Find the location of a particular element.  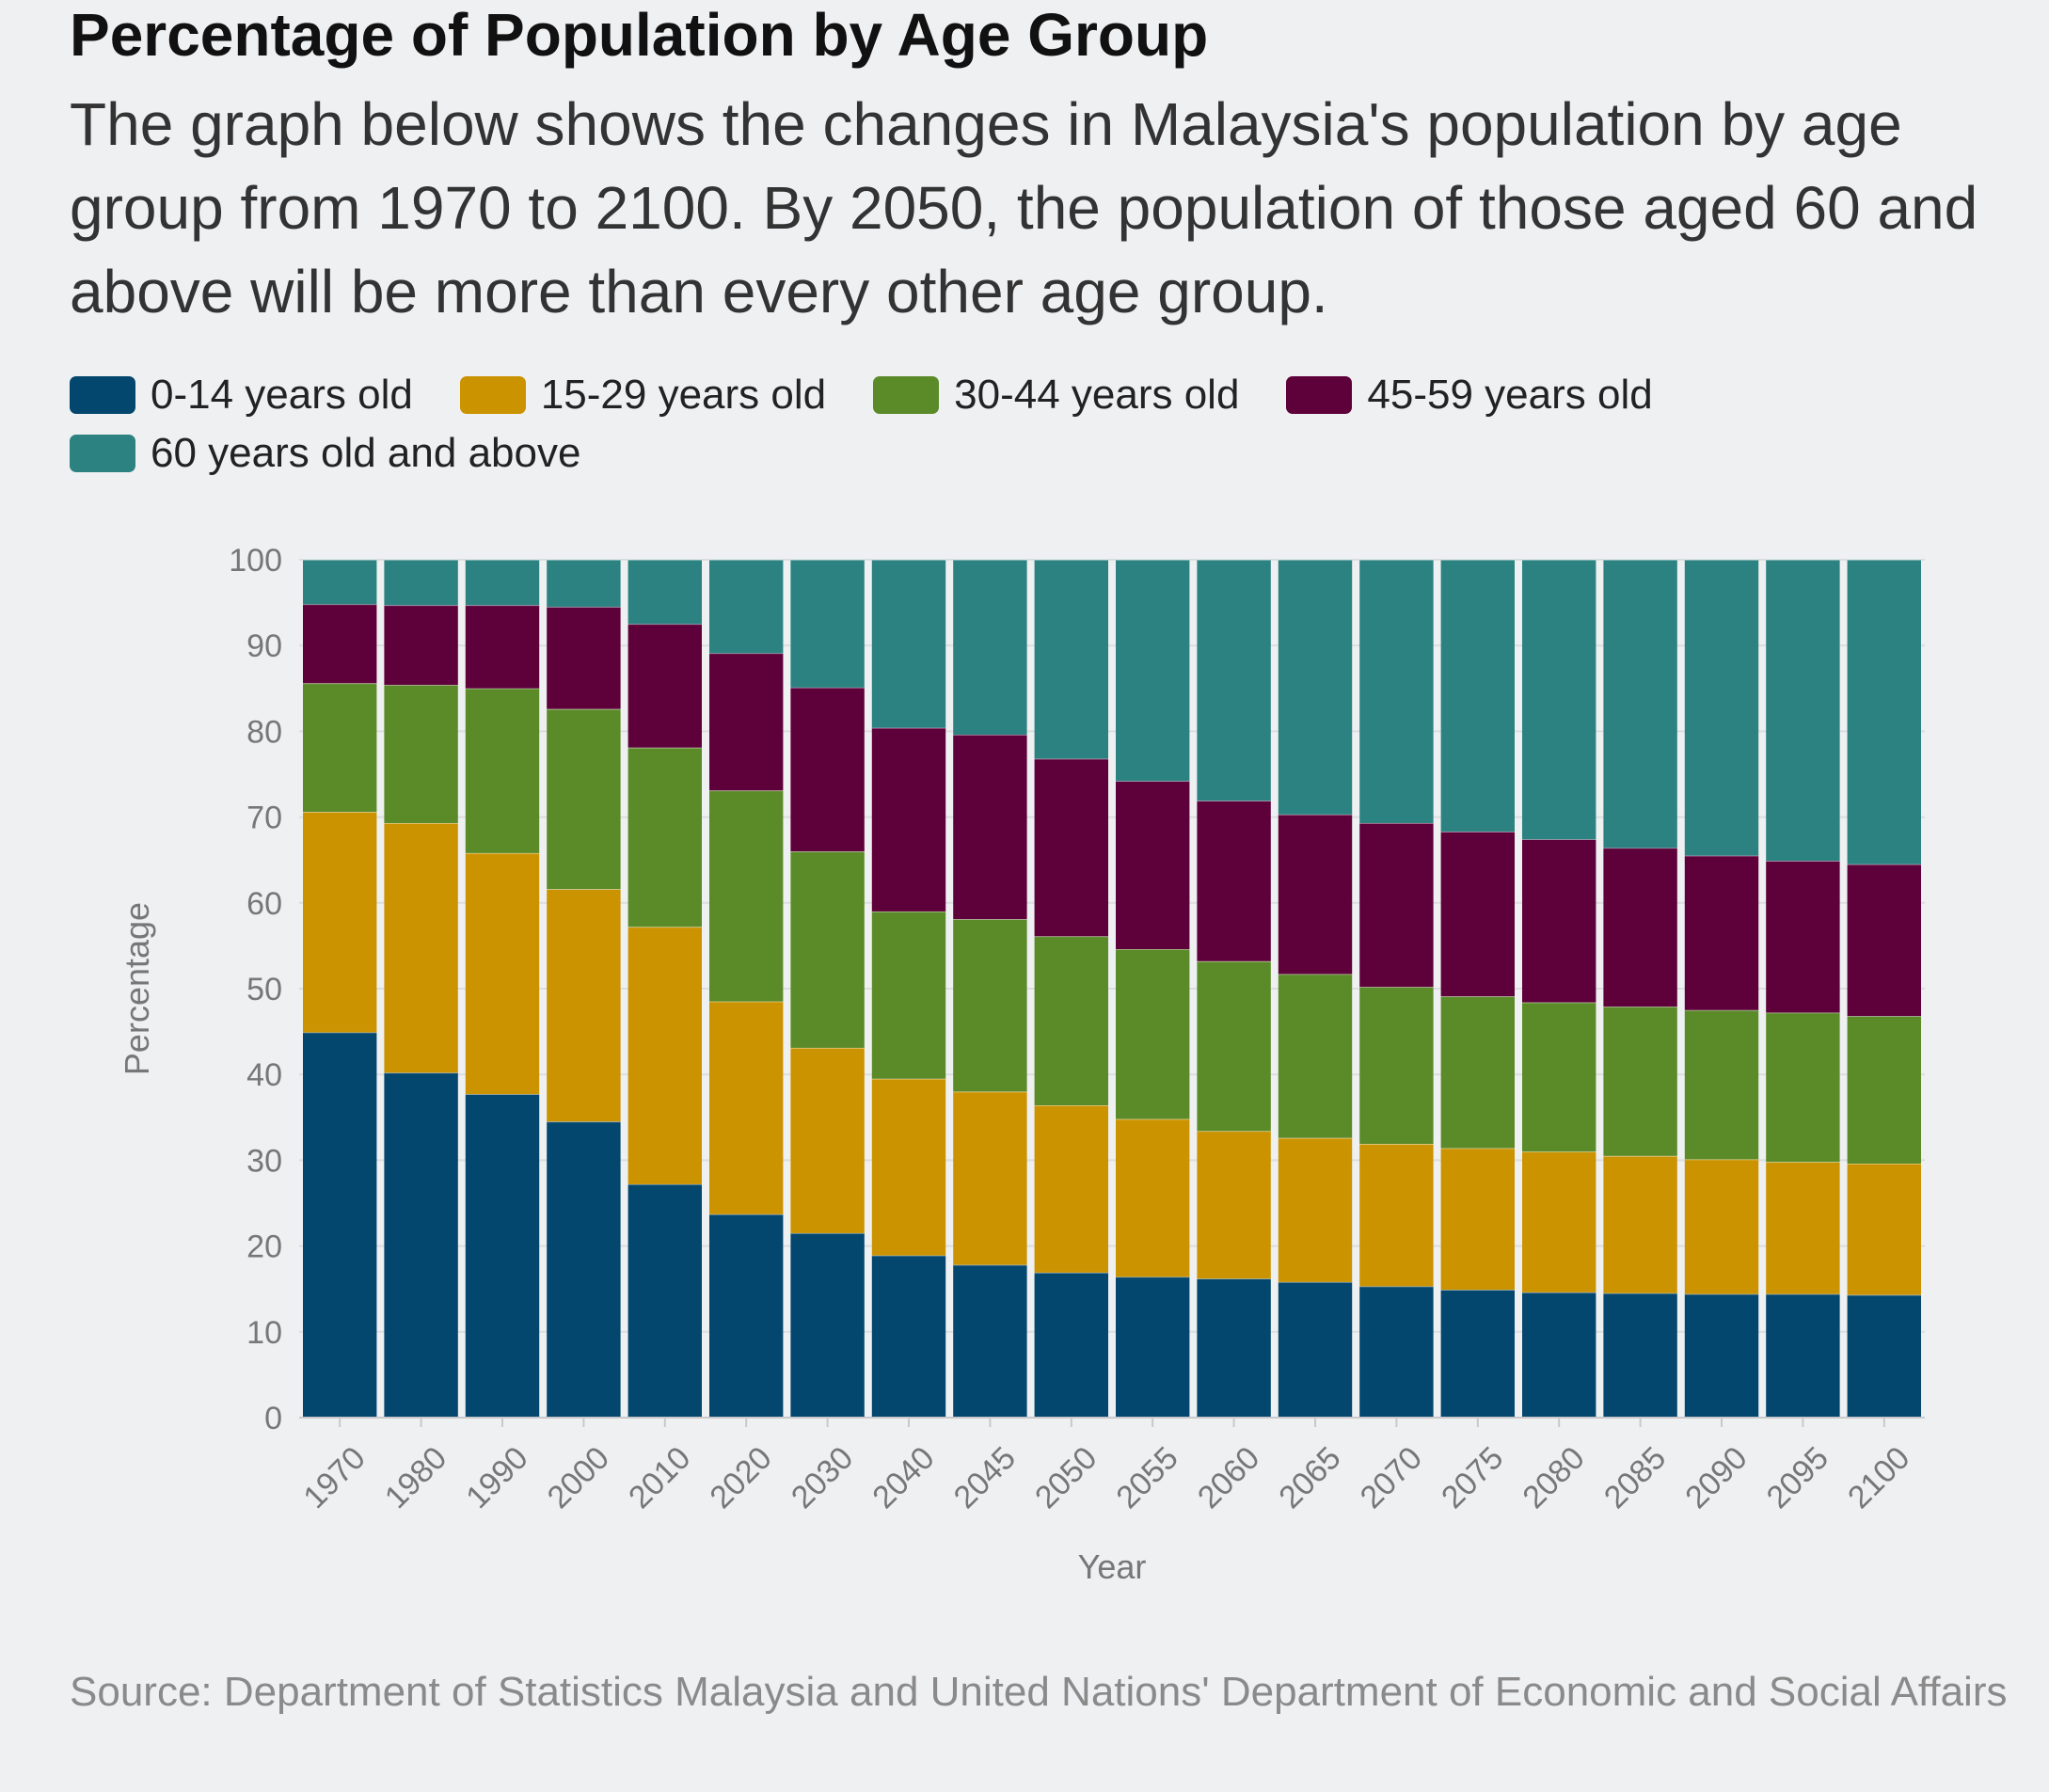

x-tick-label: 1970 is located at coordinates (334, 1478).